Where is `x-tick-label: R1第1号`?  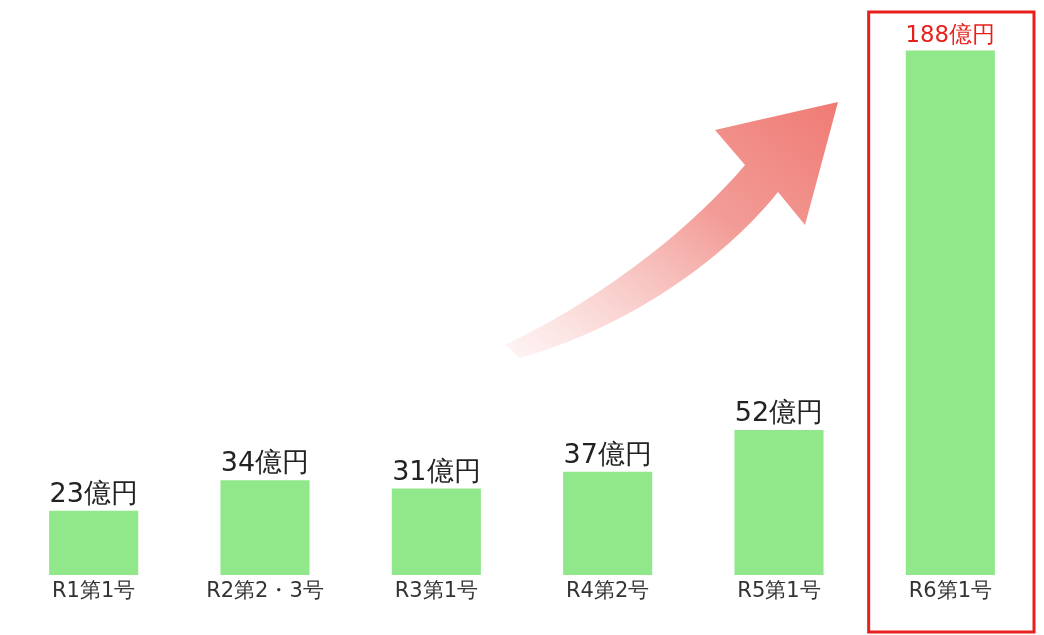 x-tick-label: R1第1号 is located at coordinates (94, 590).